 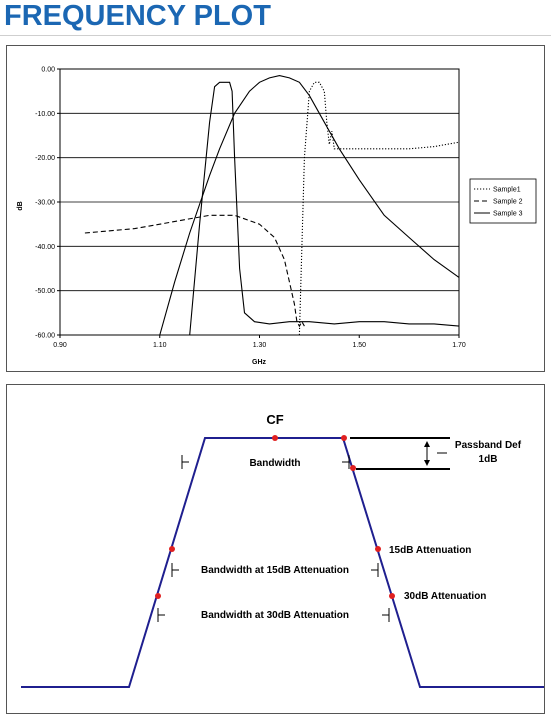 I want to click on y-axis-label: dB, so click(x=20, y=205).